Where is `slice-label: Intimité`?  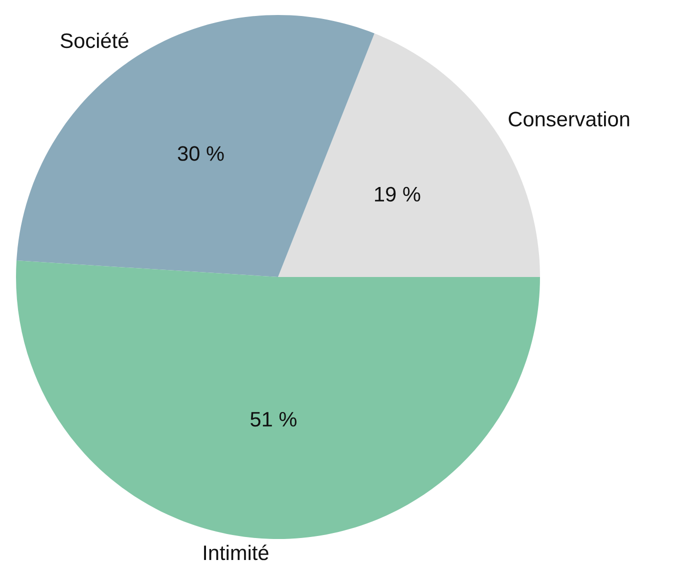 slice-label: Intimité is located at coordinates (236, 552).